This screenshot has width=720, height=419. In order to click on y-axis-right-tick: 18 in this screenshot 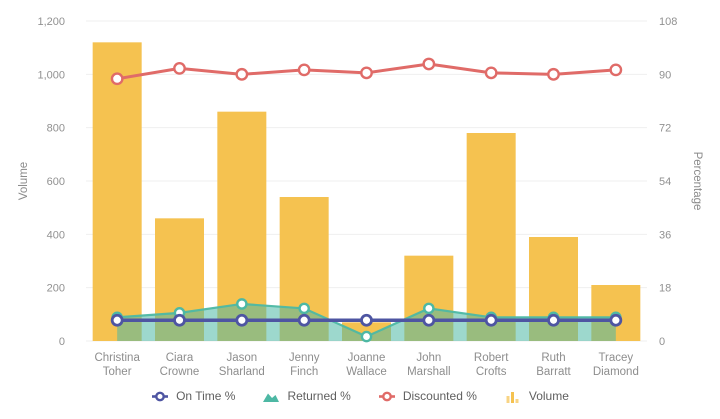, I will do `click(665, 289)`.